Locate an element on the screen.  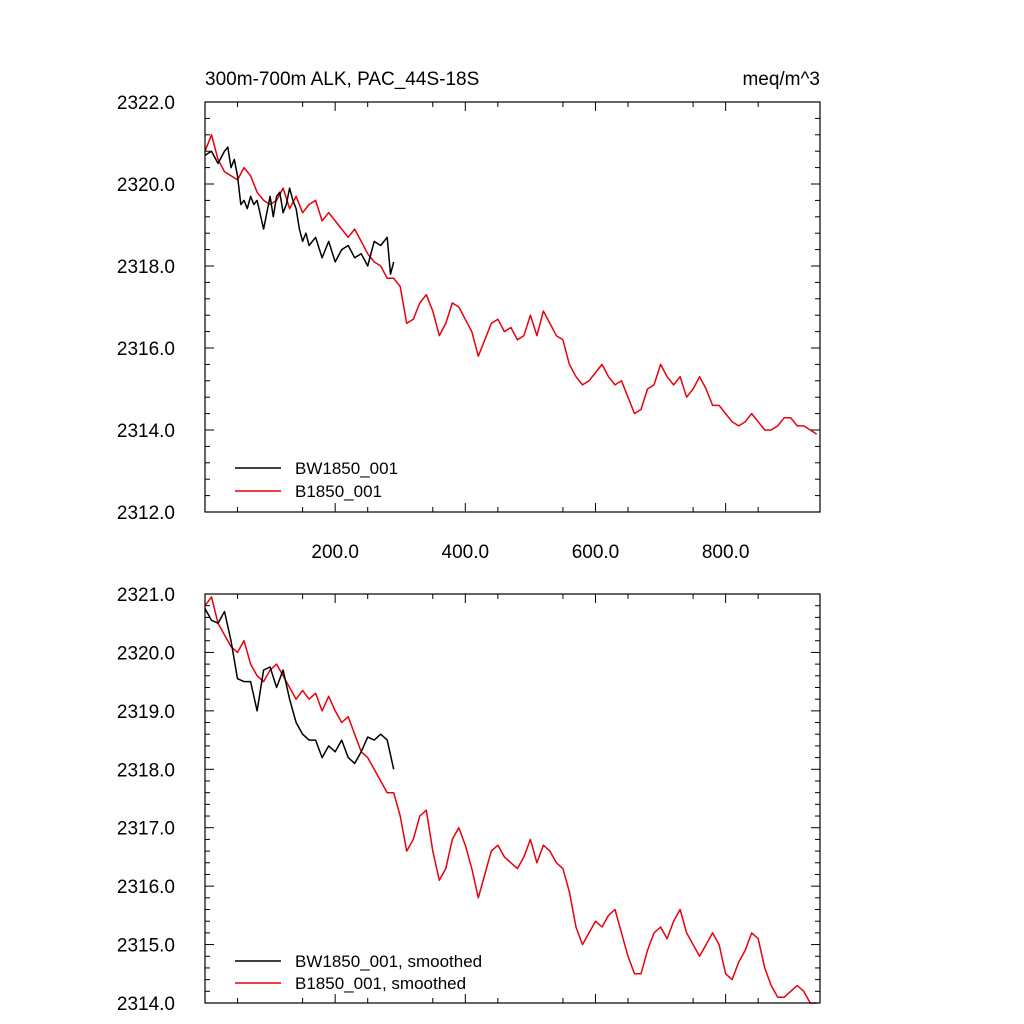
bottom-legend: BW1850_001, smoothed B1850_001, smoothed is located at coordinates (358, 972).